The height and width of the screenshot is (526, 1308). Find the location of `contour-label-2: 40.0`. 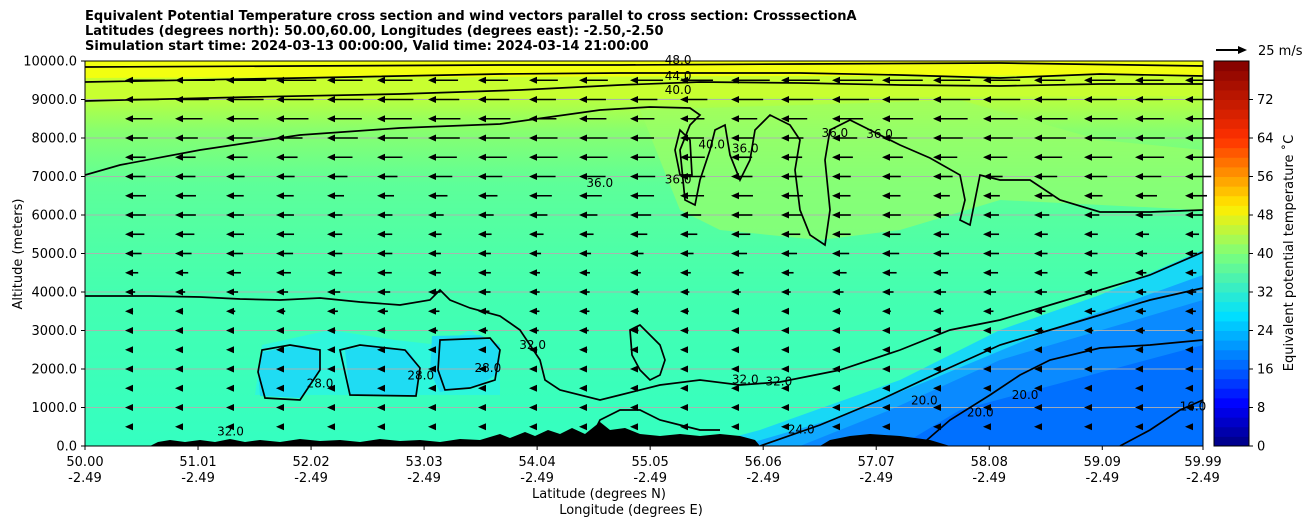

contour-label-2: 40.0 is located at coordinates (678, 90).